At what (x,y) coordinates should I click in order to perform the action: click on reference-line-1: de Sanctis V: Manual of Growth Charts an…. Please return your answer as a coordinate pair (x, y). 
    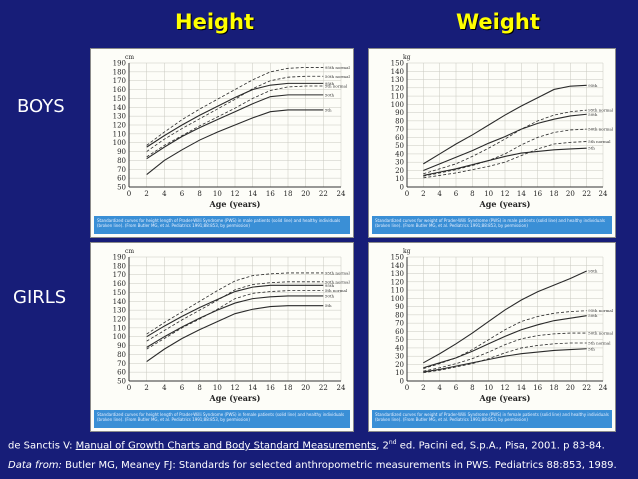
    Looking at the image, I should click on (306, 445).